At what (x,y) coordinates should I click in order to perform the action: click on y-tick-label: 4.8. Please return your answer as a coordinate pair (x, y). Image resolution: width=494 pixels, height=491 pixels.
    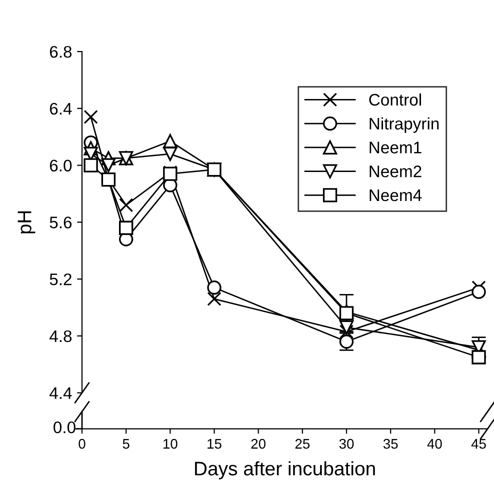
    Looking at the image, I should click on (61, 336).